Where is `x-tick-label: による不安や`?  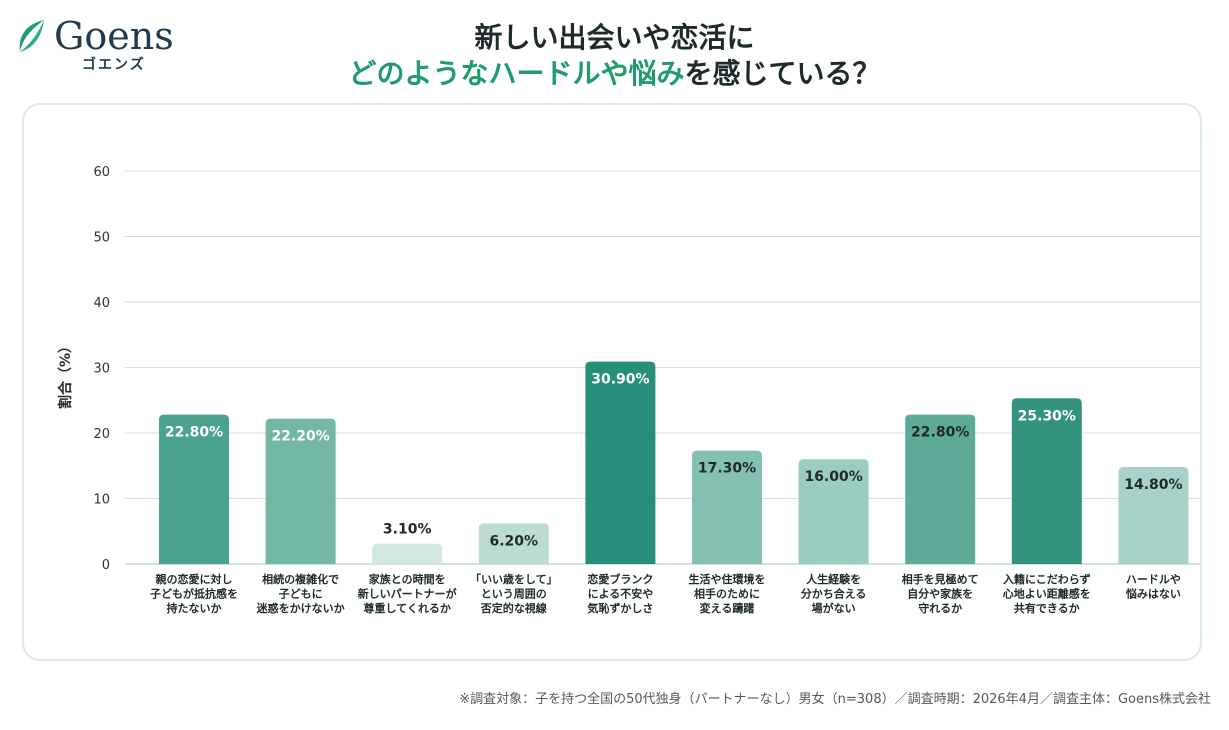 x-tick-label: による不安や is located at coordinates (621, 594).